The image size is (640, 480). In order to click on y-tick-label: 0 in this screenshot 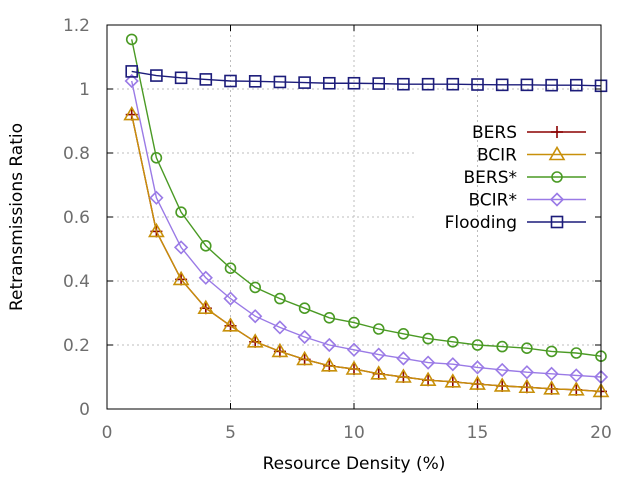, I will do `click(84, 410)`.